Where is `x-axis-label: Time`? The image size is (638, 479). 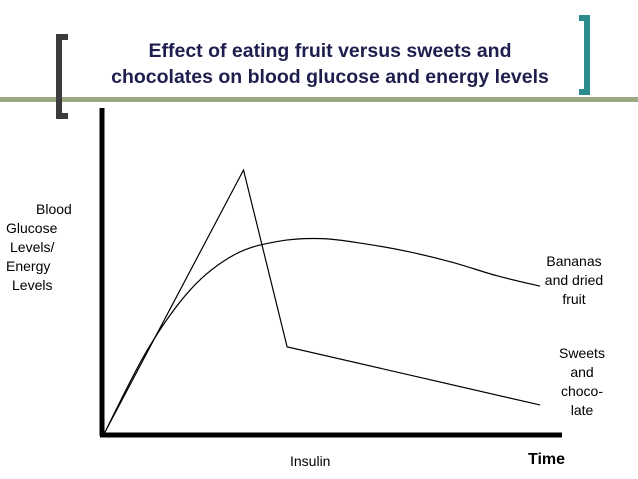 x-axis-label: Time is located at coordinates (547, 459).